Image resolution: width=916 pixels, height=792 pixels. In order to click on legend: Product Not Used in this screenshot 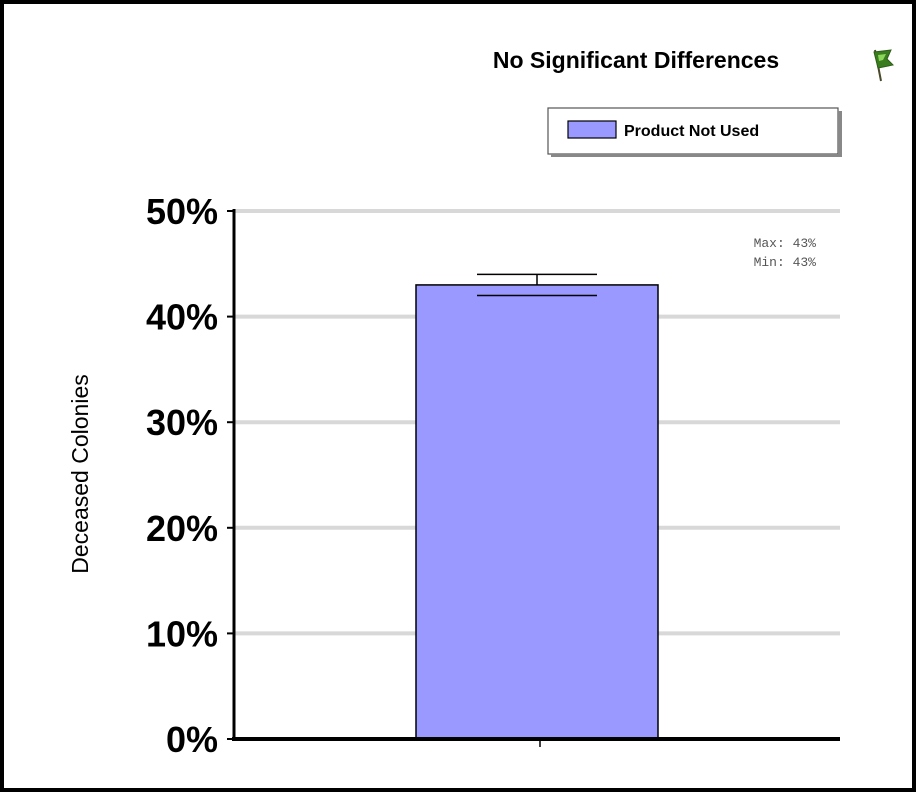, I will do `click(694, 132)`.